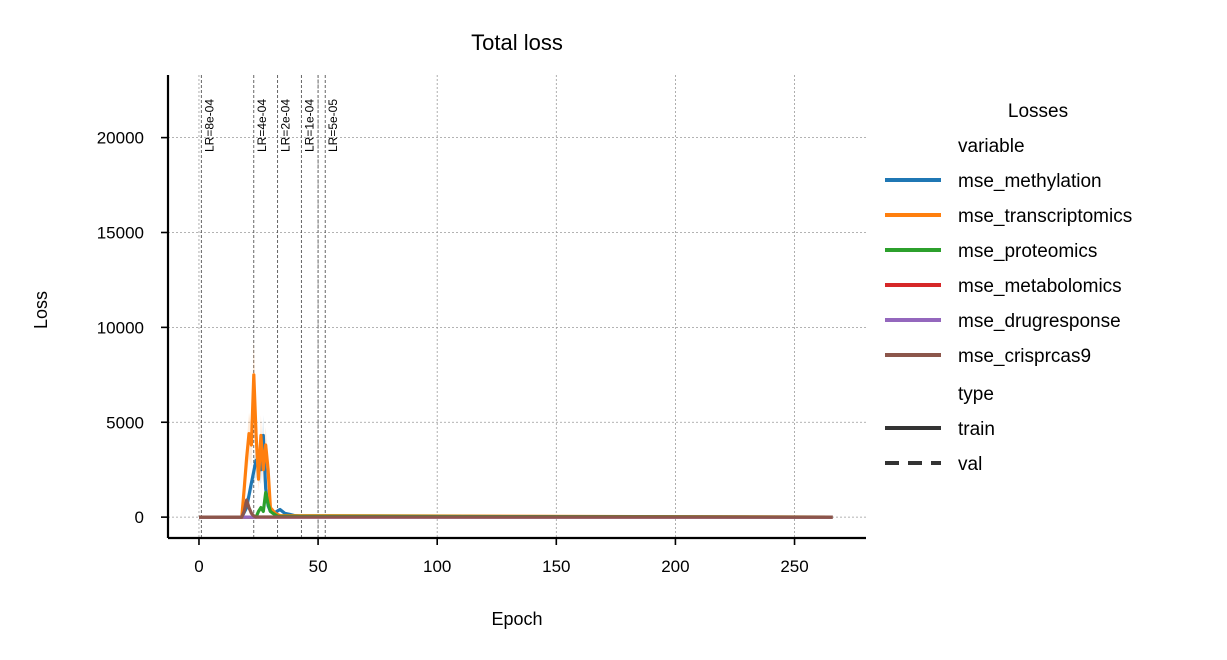 Image resolution: width=1227 pixels, height=660 pixels. I want to click on legend-label-mse_proteomics: mse_proteomics, so click(1027, 251).